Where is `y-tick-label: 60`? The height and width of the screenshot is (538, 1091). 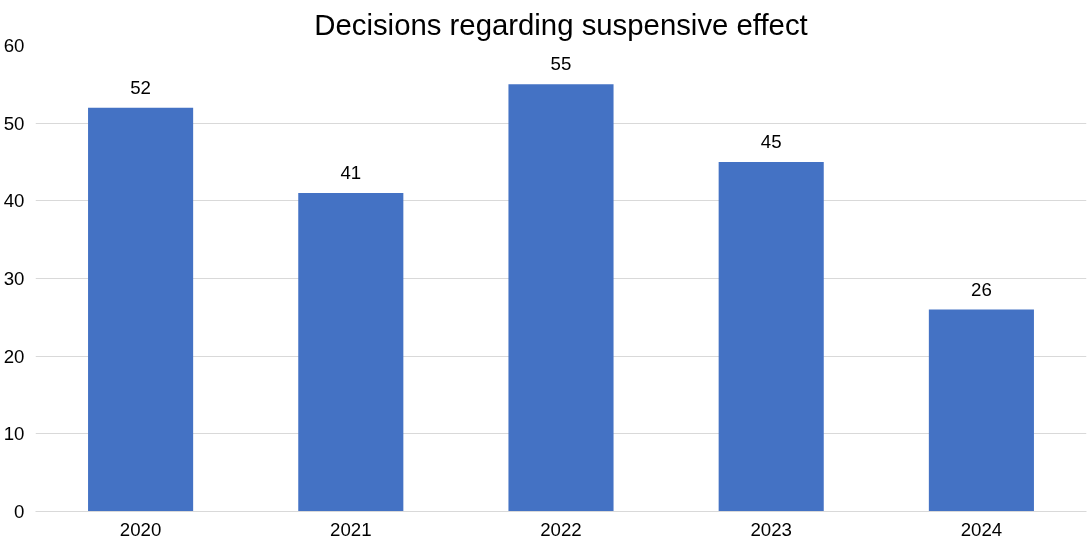
y-tick-label: 60 is located at coordinates (14, 45).